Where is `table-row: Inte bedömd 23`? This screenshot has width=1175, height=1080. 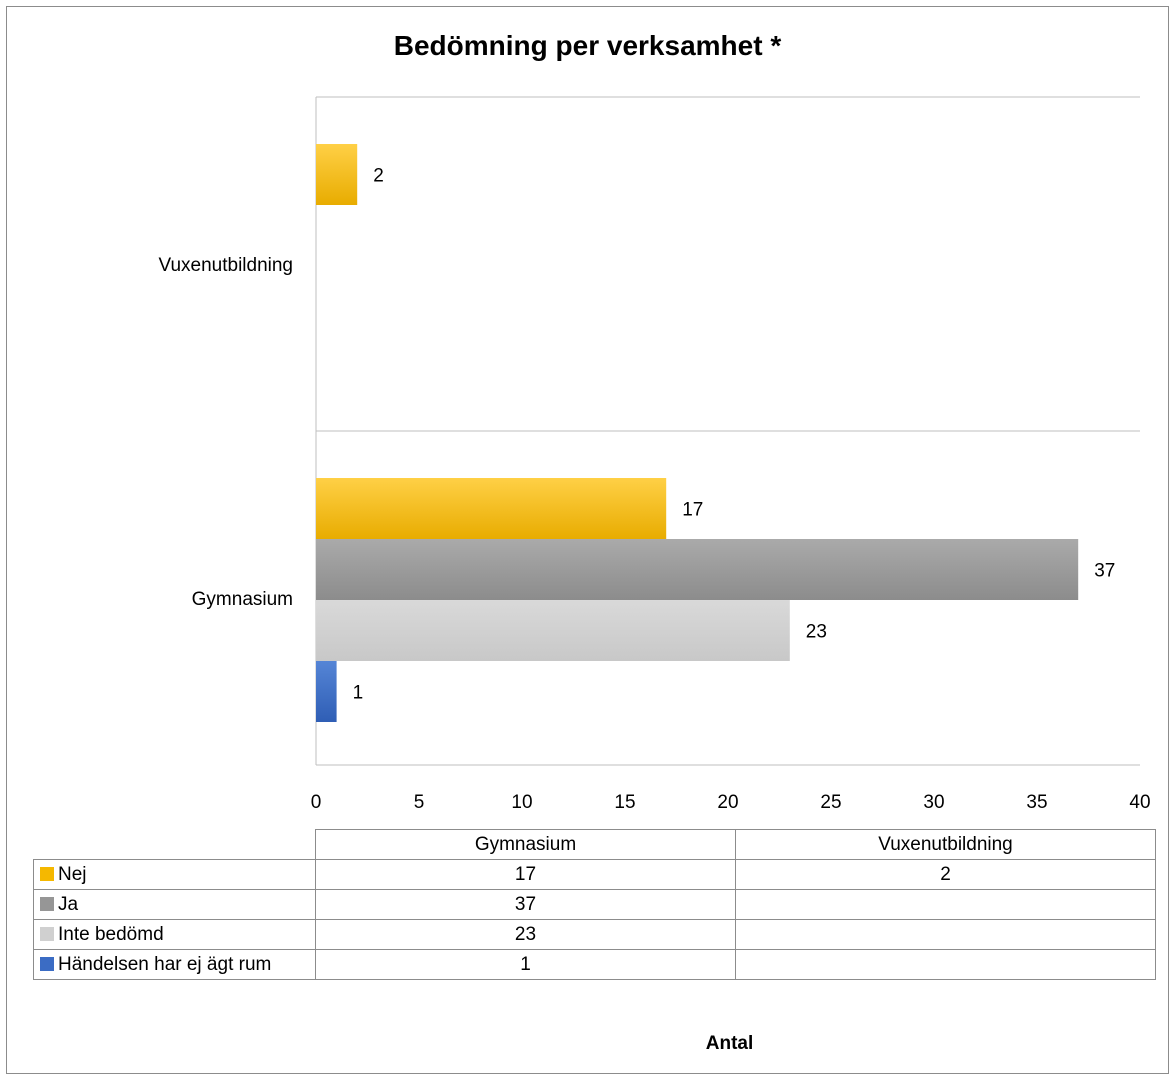 table-row: Inte bedömd 23 is located at coordinates (594, 934).